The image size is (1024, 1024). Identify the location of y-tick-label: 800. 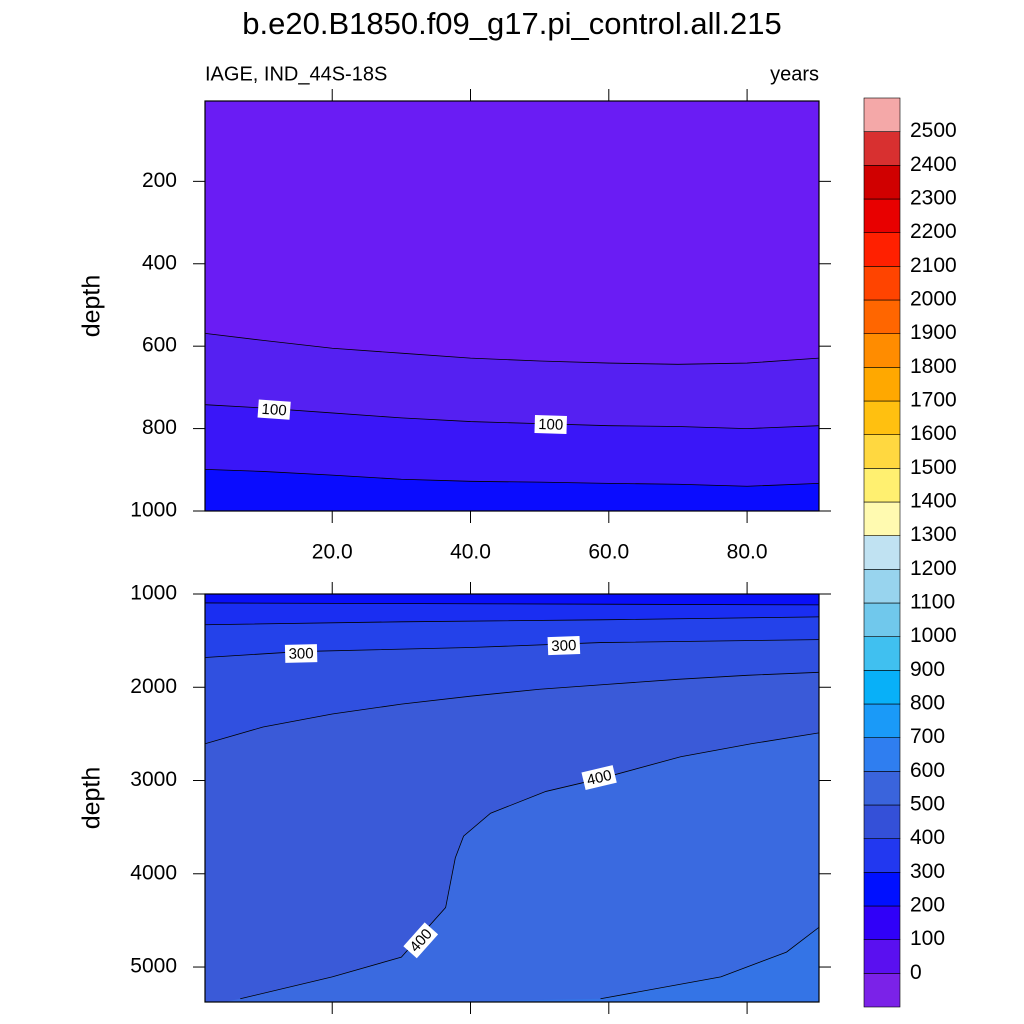
(159, 427).